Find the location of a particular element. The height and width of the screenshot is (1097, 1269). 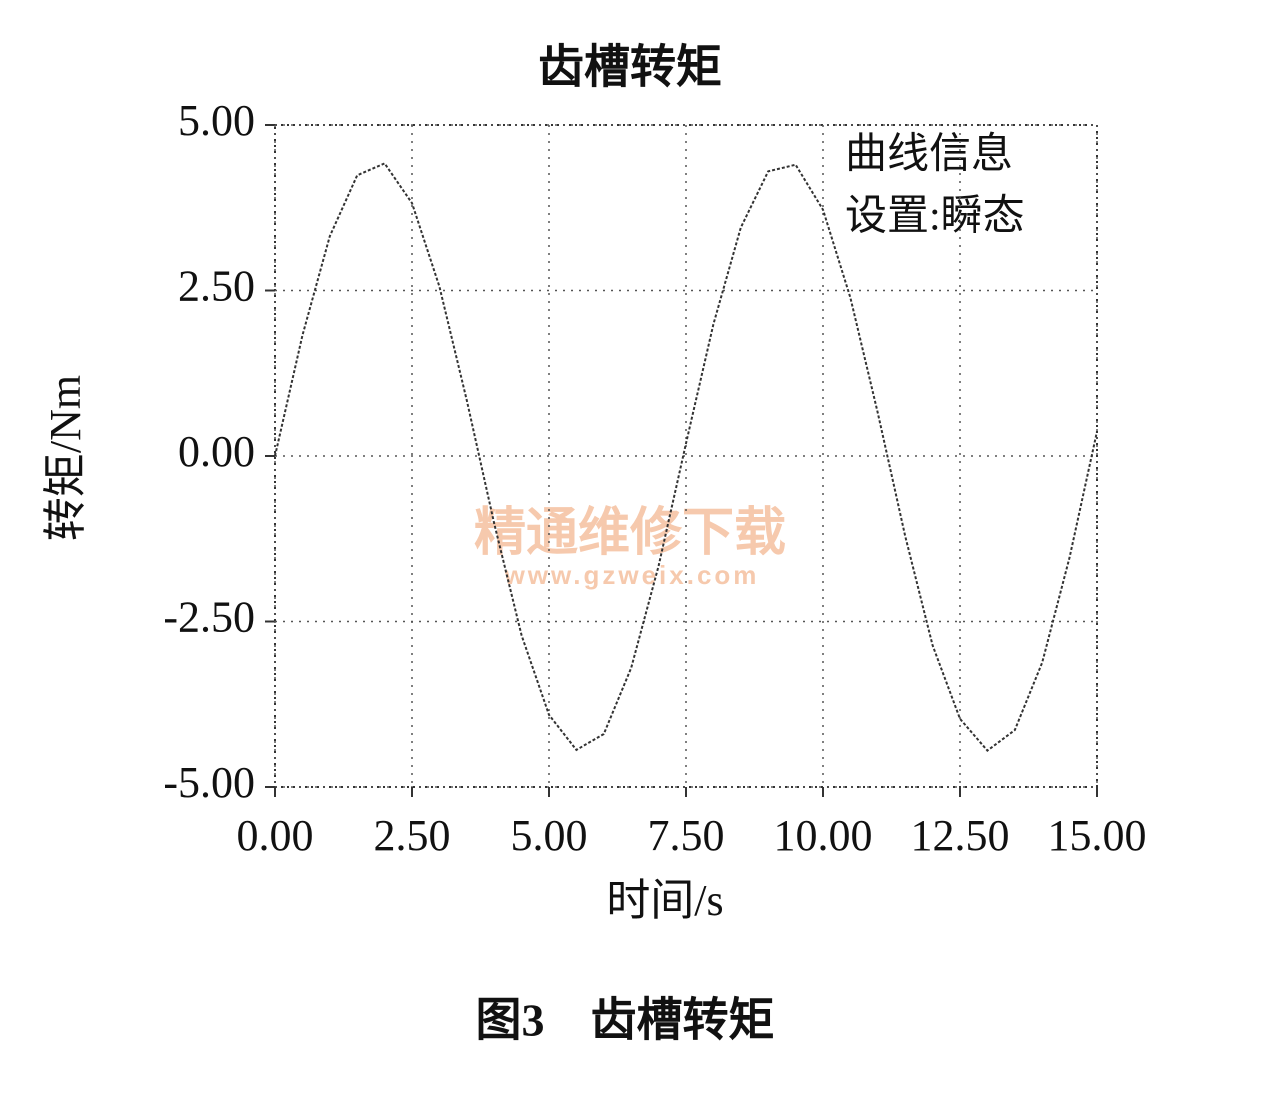

y-tick-label: -5.00 is located at coordinates (209, 782).